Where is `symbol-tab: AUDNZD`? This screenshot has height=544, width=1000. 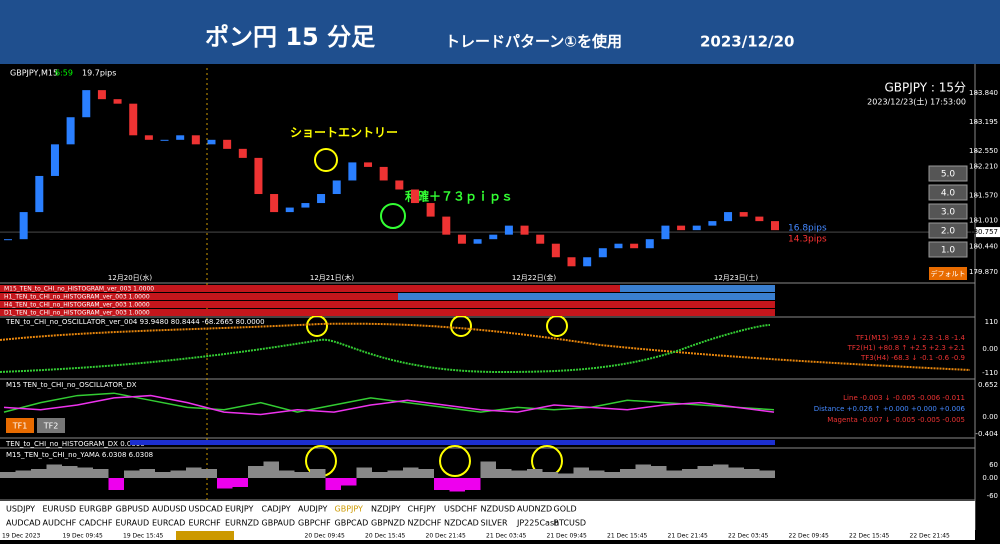
symbol-tab: AUDNZD is located at coordinates (534, 509).